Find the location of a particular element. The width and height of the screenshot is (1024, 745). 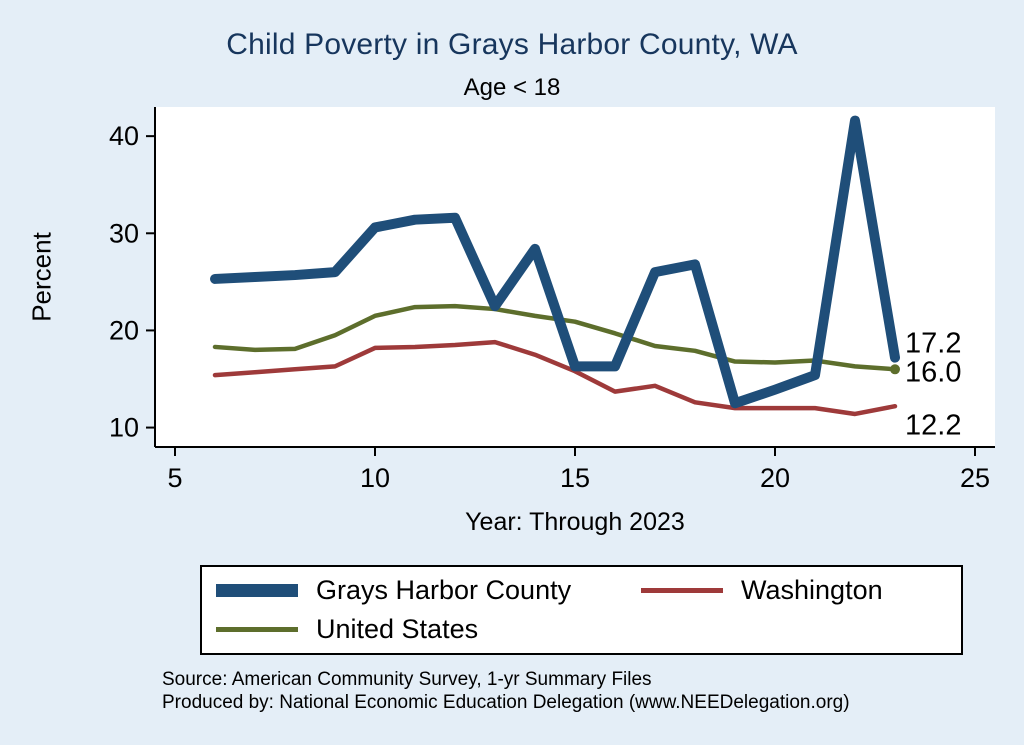

end-label-county: 17.2 is located at coordinates (933, 343).